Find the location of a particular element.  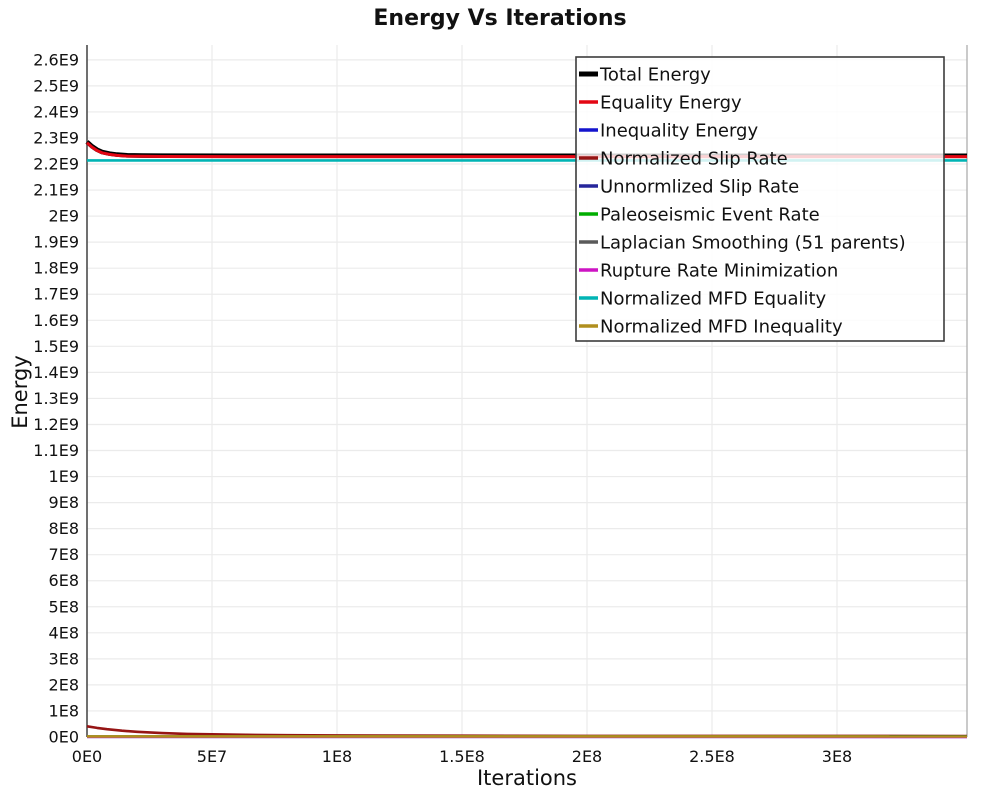

y-tick-label: 0E0 is located at coordinates (64, 737).